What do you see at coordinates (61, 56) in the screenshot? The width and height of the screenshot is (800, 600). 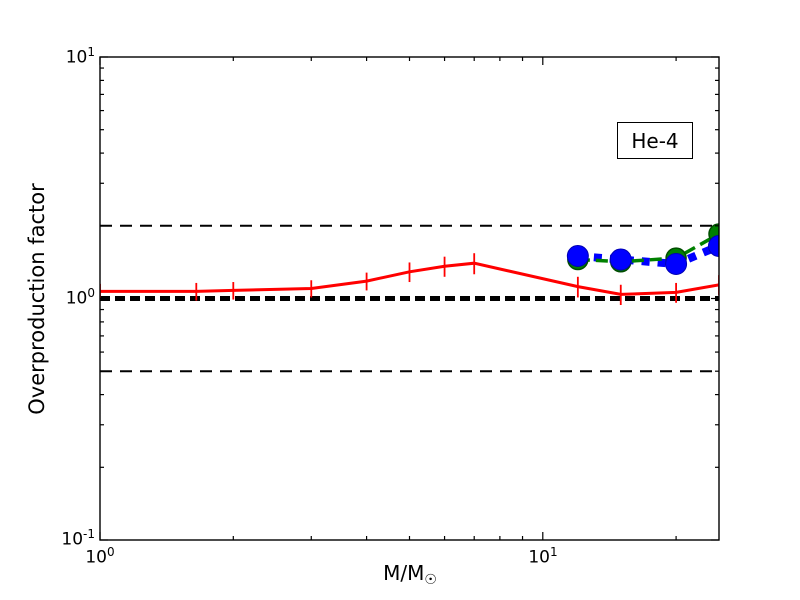 I see `y-tick-label-10e1: 101` at bounding box center [61, 56].